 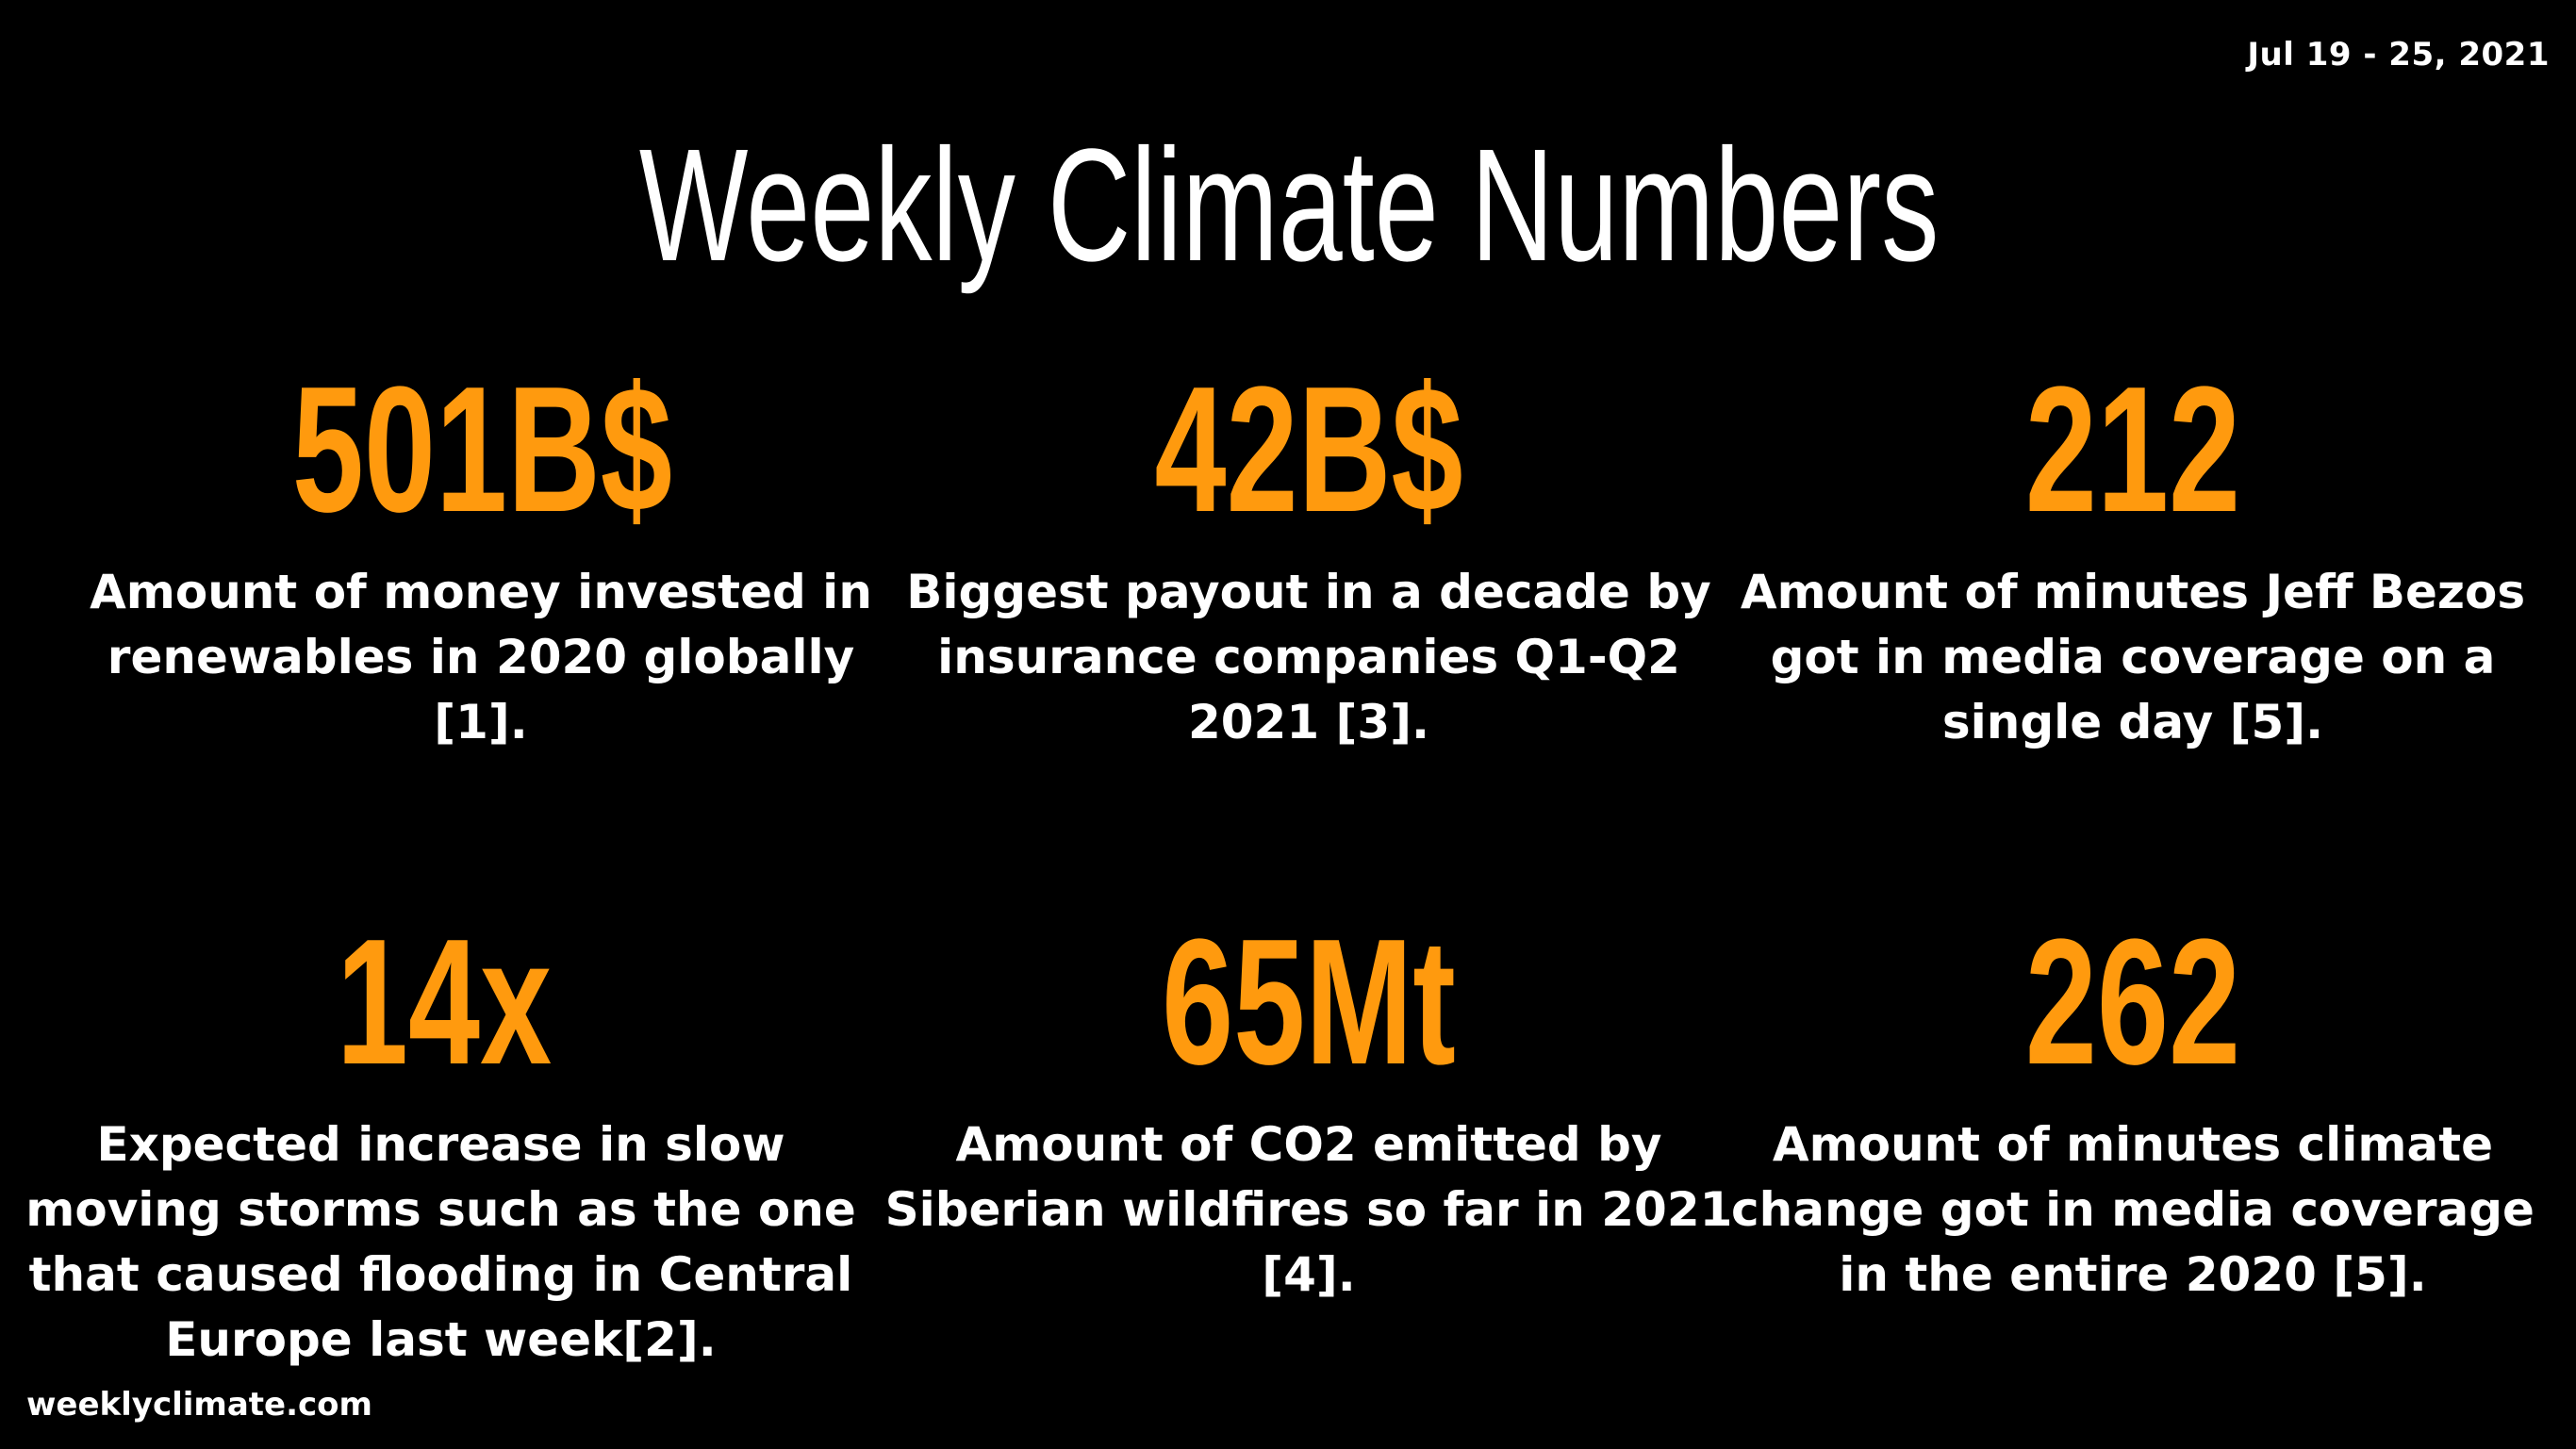 I want to click on stat-value: 65Mt, so click(x=1309, y=1002).